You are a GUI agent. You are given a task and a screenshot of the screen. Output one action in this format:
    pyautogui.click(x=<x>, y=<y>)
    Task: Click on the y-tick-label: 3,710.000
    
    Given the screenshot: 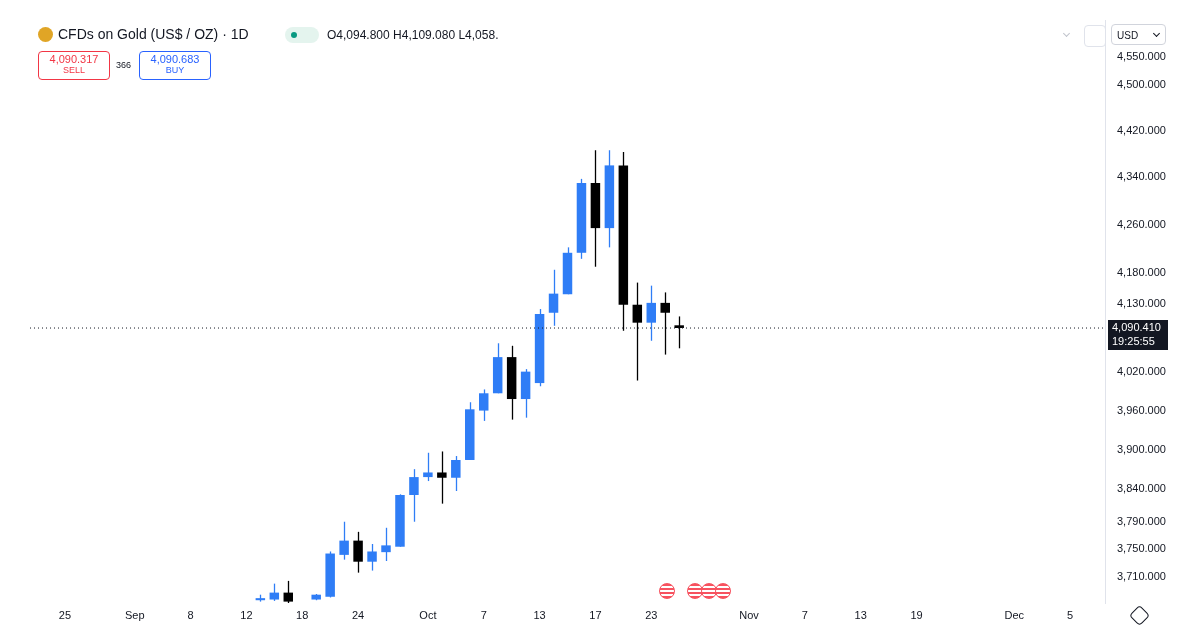 What is the action you would take?
    pyautogui.click(x=1141, y=575)
    